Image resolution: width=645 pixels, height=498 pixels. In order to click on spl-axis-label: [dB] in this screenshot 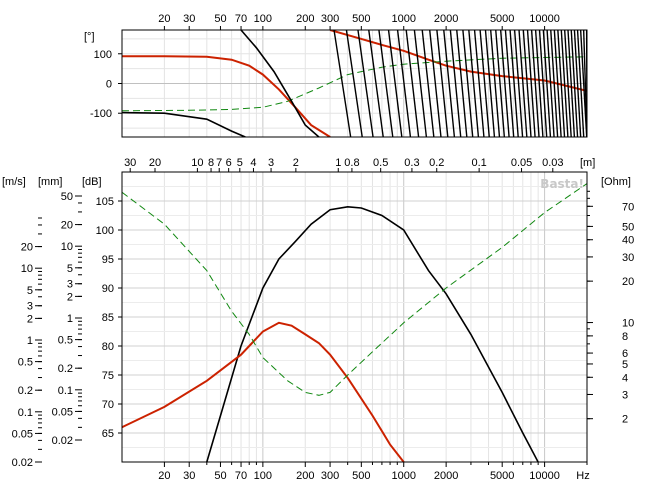, I will do `click(92, 182)`.